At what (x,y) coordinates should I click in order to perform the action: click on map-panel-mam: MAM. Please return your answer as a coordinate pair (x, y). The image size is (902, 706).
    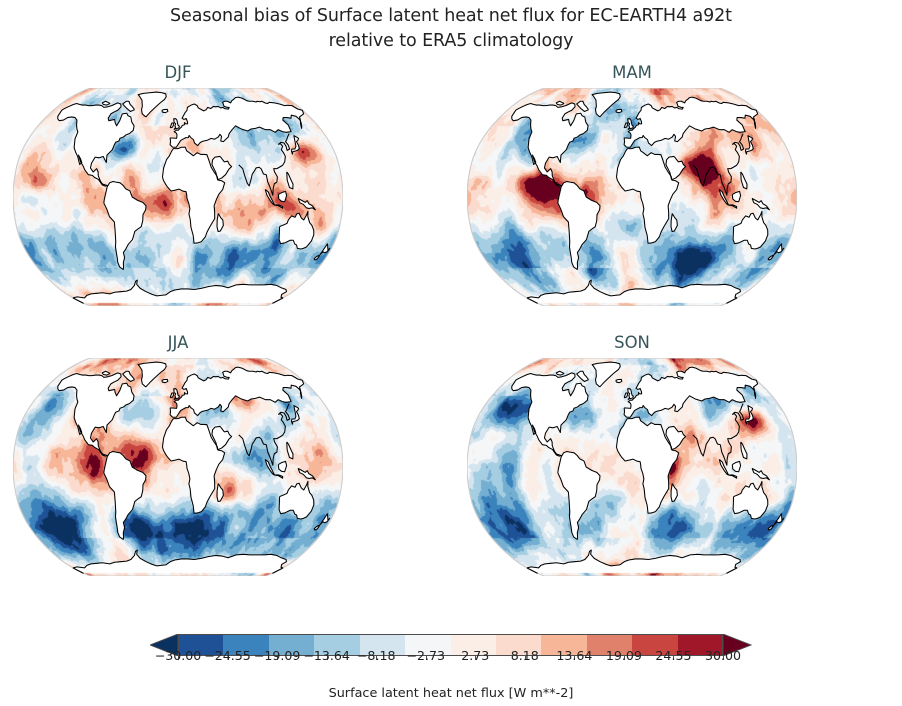
    Looking at the image, I should click on (632, 184).